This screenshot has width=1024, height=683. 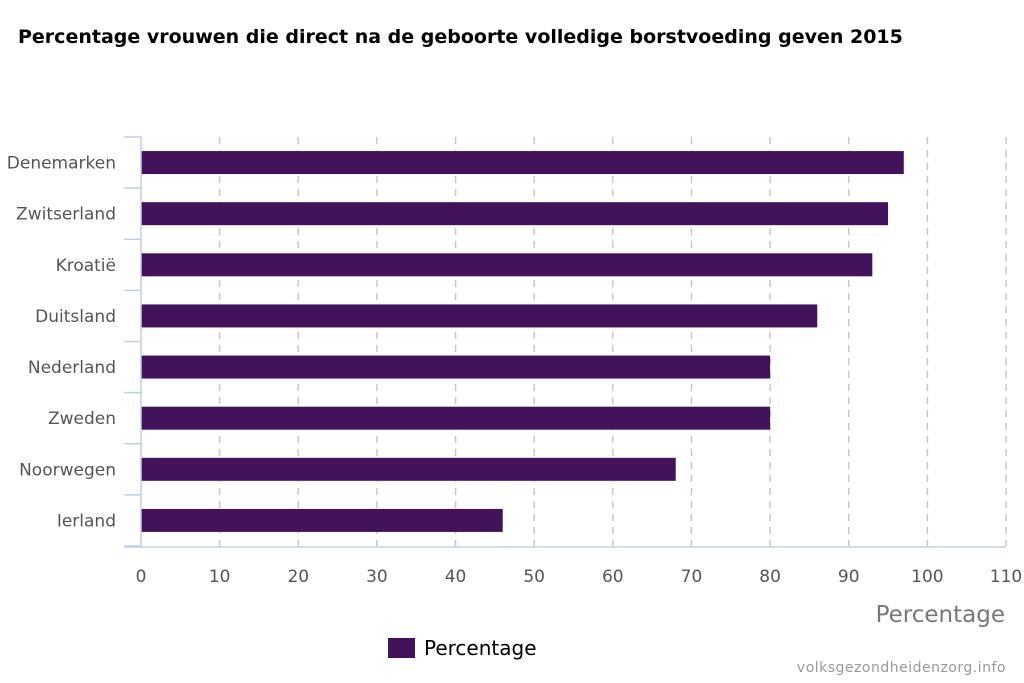 What do you see at coordinates (1006, 577) in the screenshot?
I see `x-tick-label: 110` at bounding box center [1006, 577].